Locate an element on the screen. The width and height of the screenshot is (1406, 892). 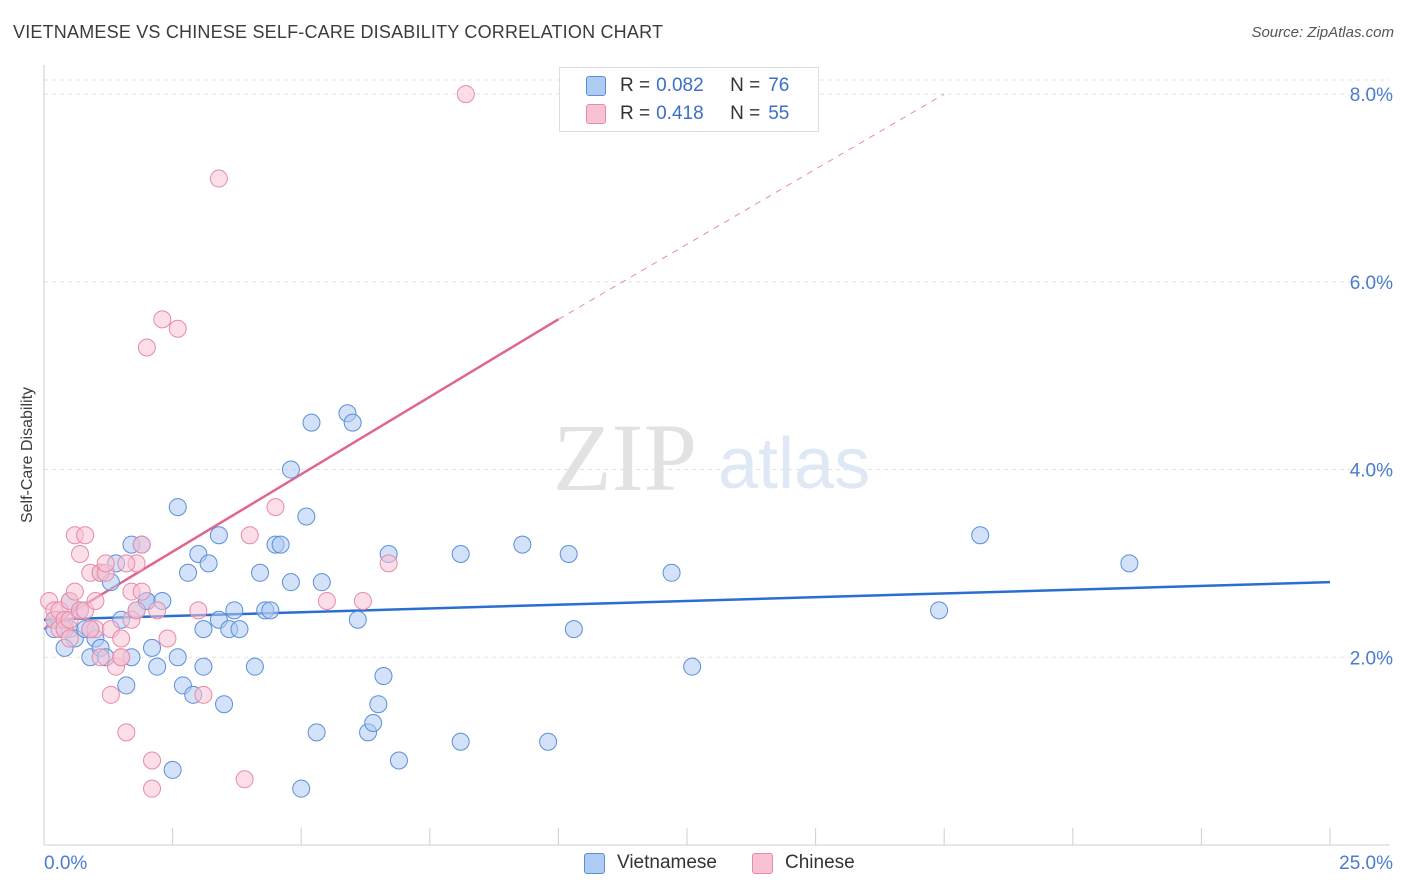
vietnamese-legend-swatch is located at coordinates (594, 863).